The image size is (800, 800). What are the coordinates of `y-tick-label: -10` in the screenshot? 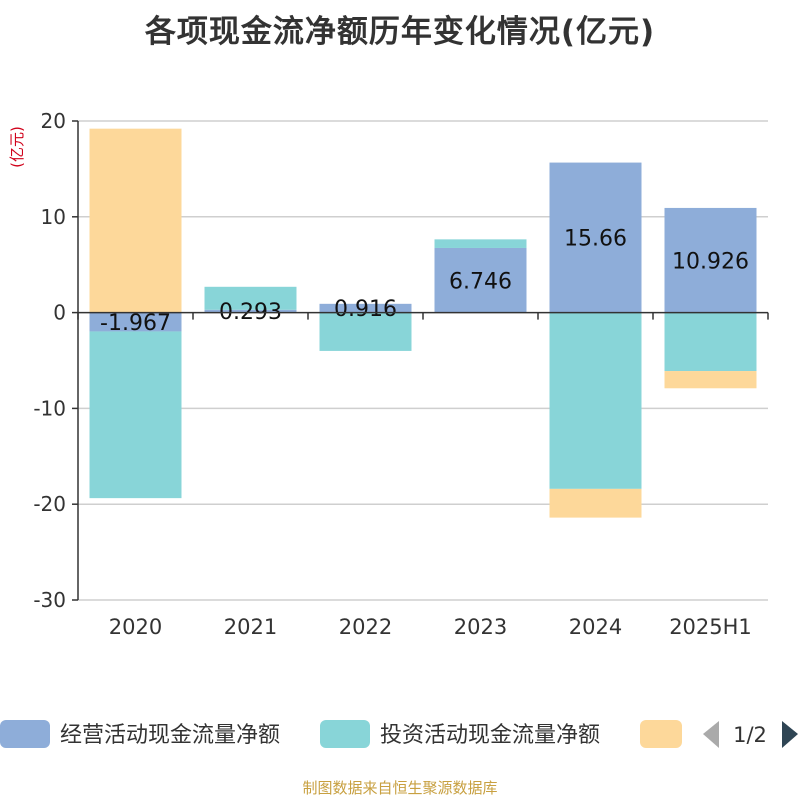 It's located at (49, 408).